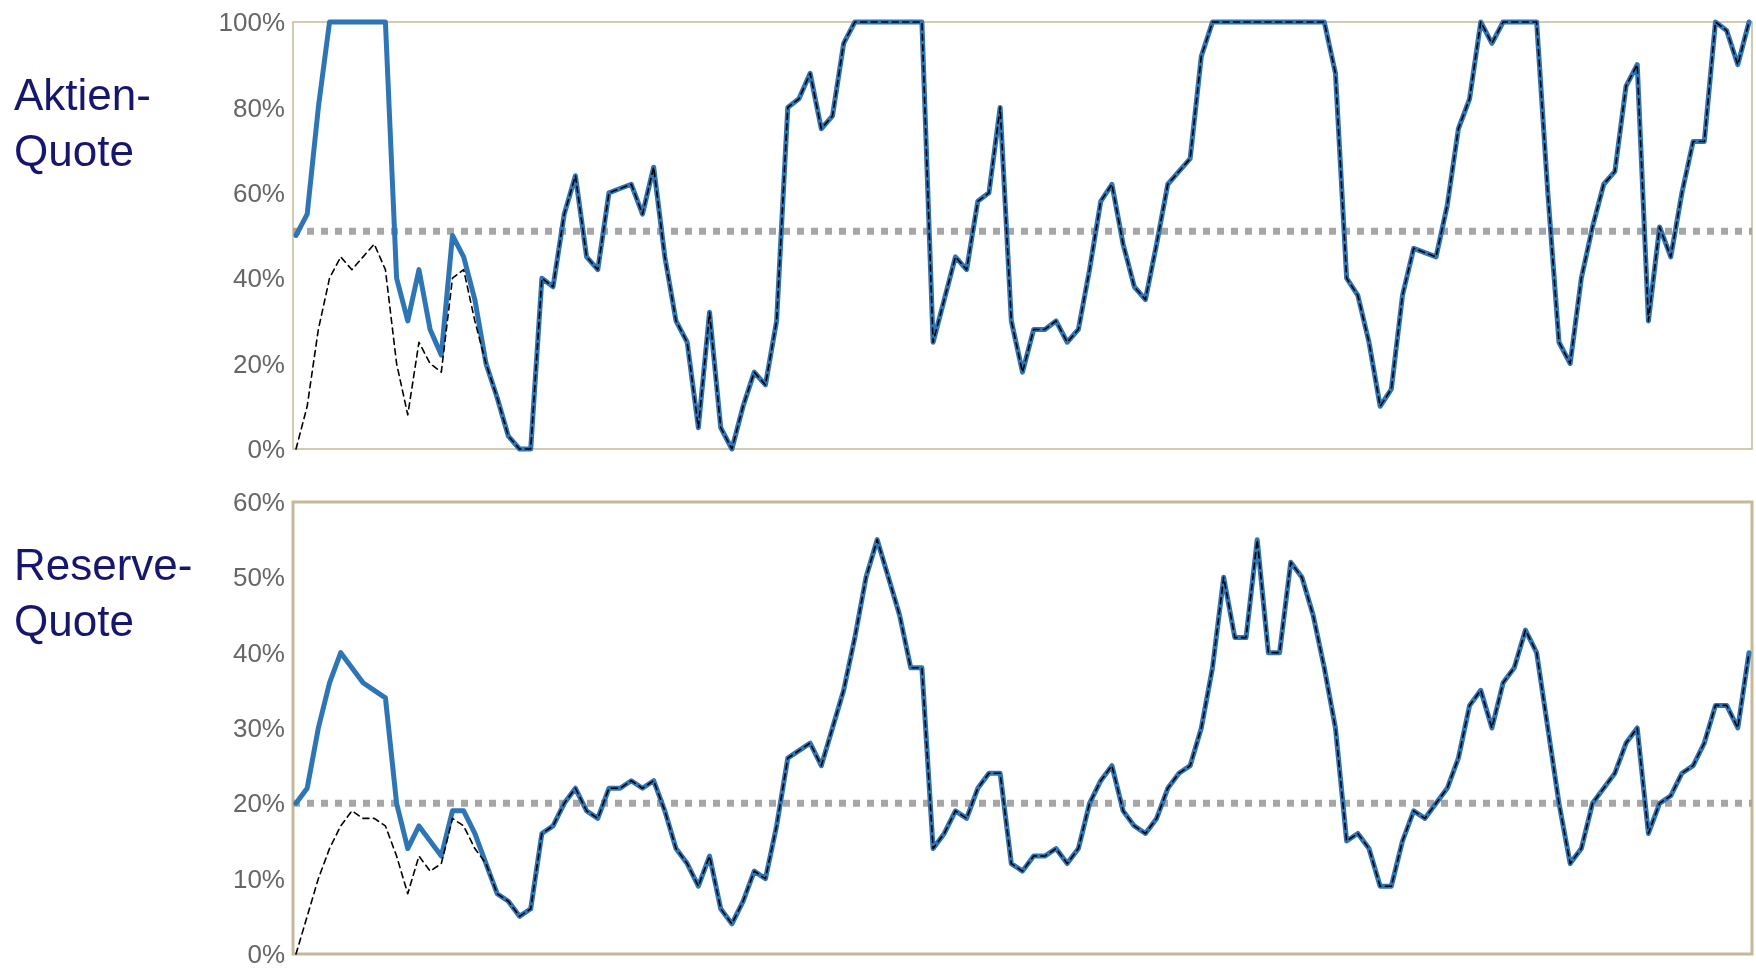 Image resolution: width=1756 pixels, height=968 pixels. I want to click on y-tick-label: 80%, so click(258, 107).